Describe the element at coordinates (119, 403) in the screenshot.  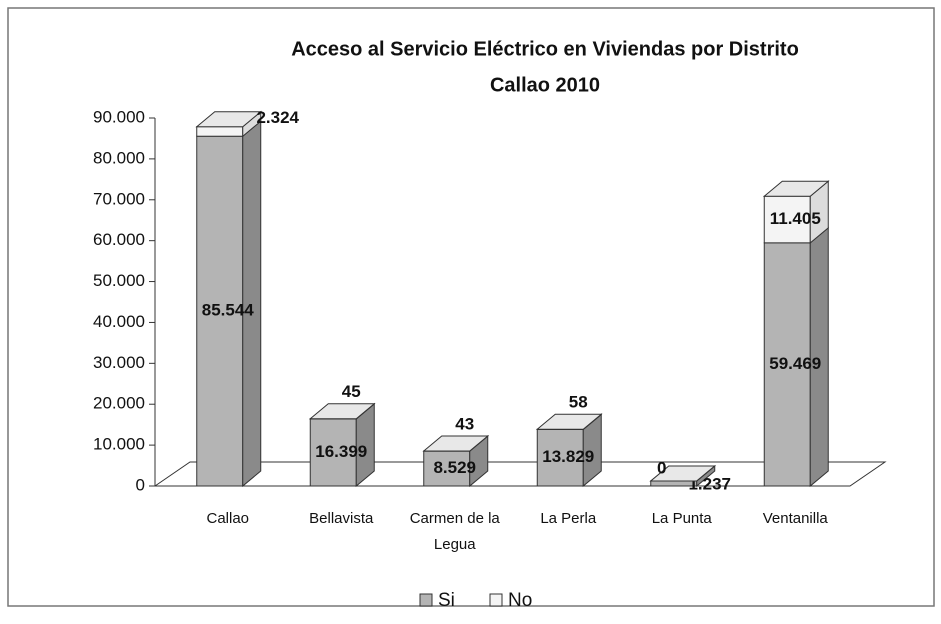
I see `y-tick-label: 20.000` at that location.